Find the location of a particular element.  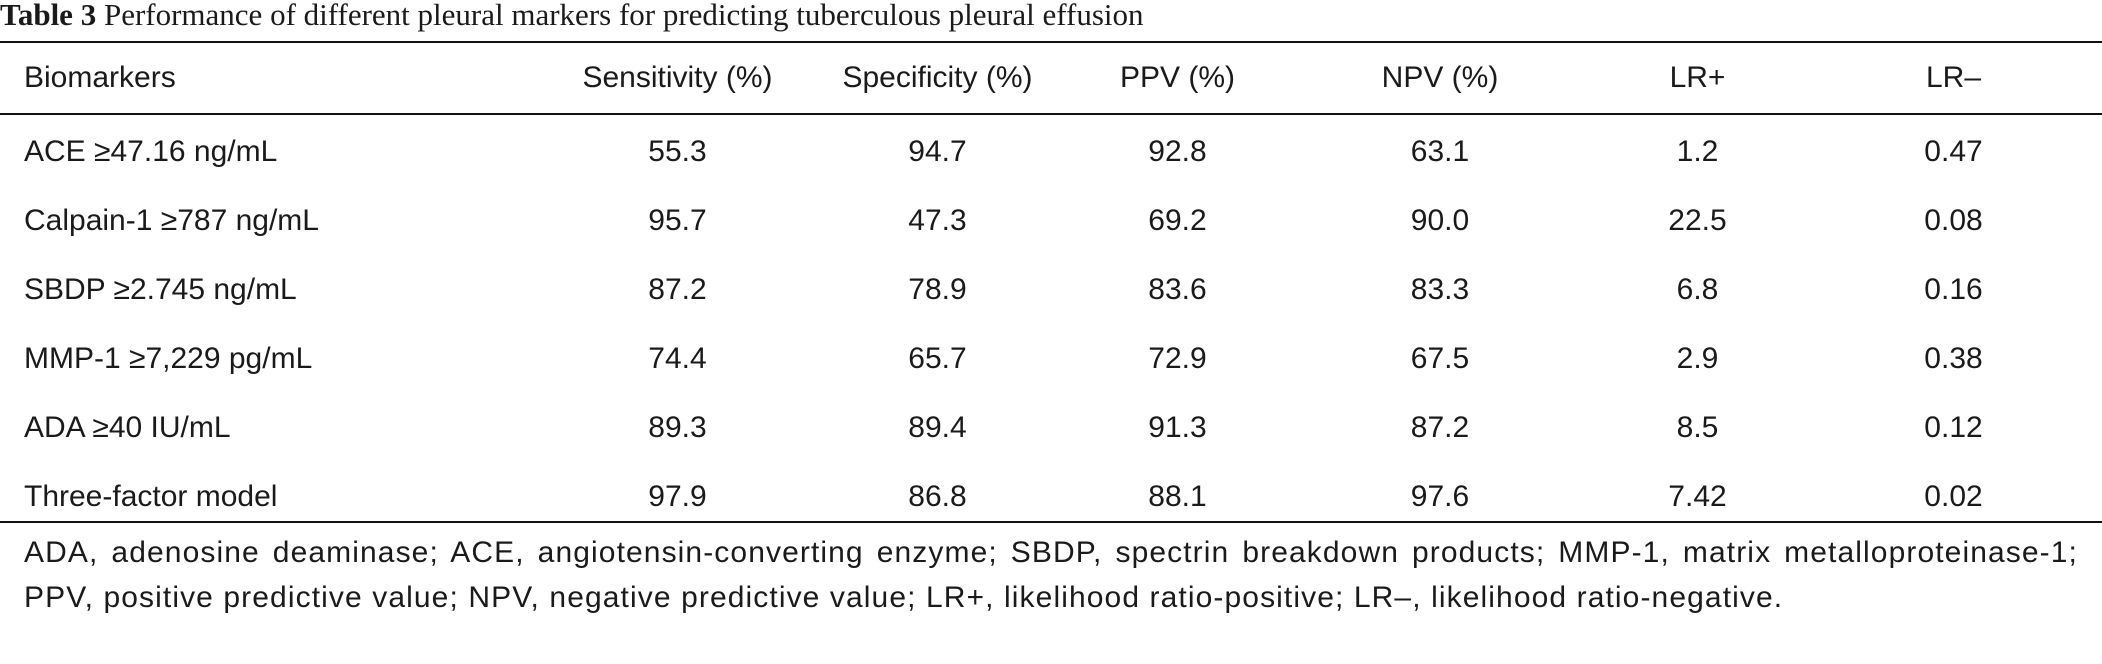

cell-ppv: 92.8 is located at coordinates (1177, 151).